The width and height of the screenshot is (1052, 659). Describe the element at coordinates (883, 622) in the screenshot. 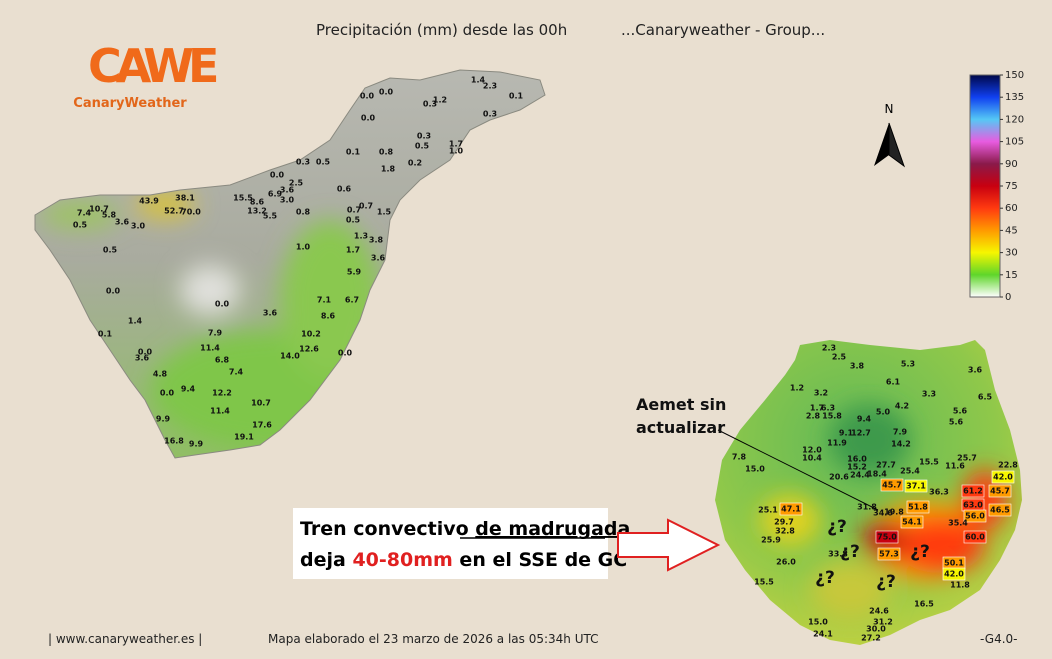

I see `station-value: 31.2` at that location.